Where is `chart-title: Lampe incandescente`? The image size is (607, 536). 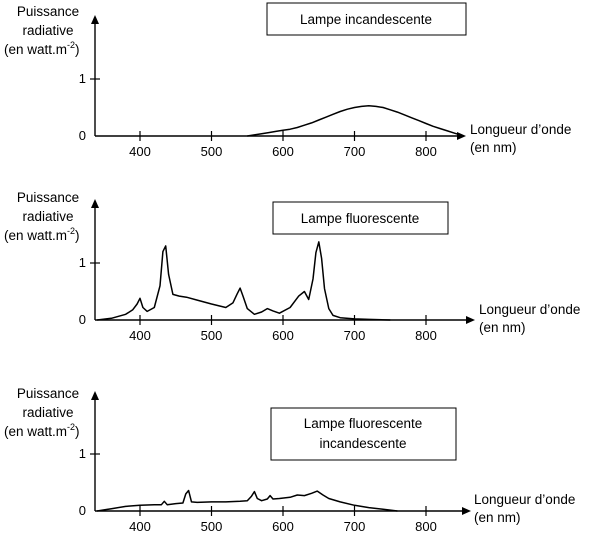 chart-title: Lampe incandescente is located at coordinates (366, 19).